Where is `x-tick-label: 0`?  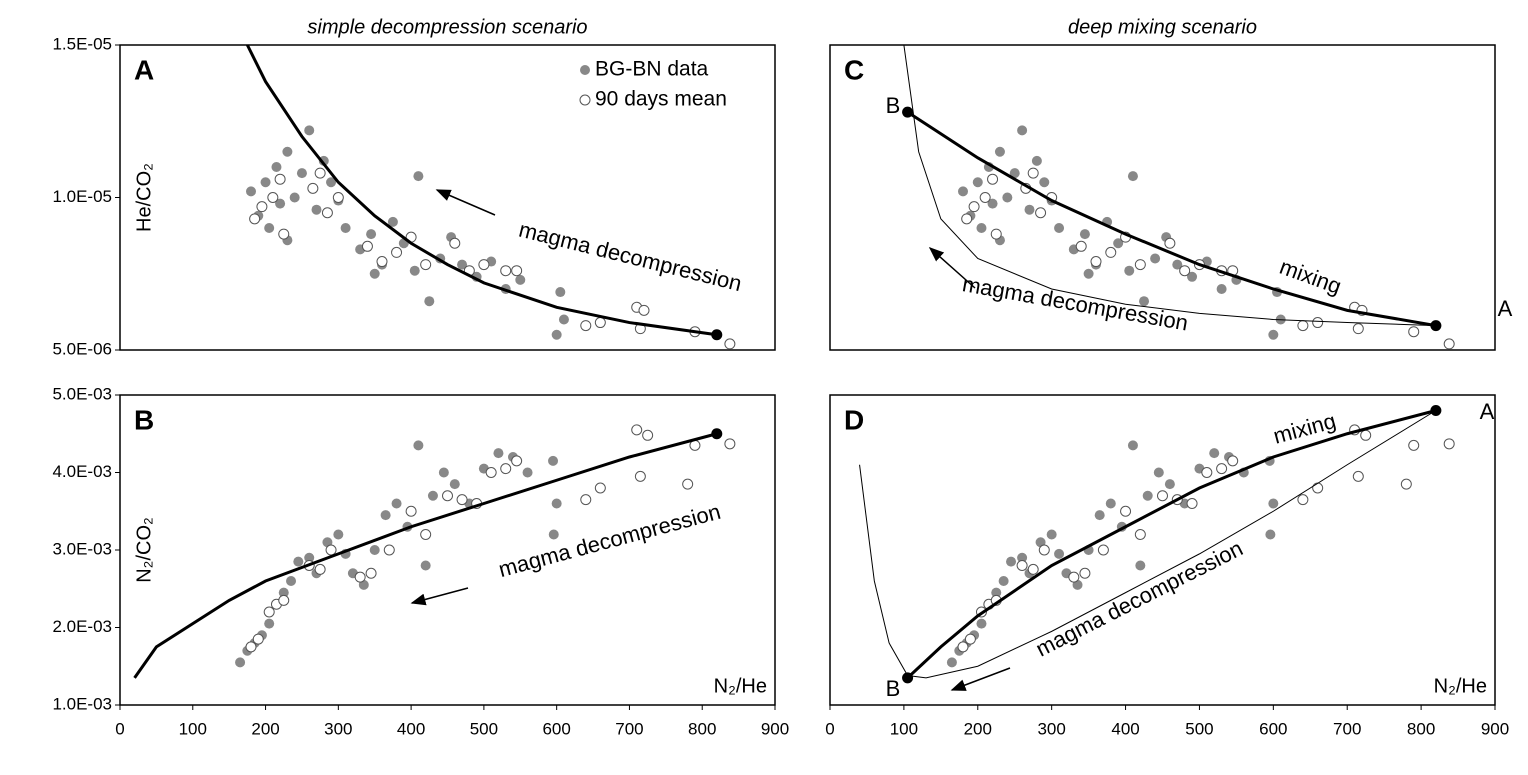
x-tick-label: 0 is located at coordinates (829, 728).